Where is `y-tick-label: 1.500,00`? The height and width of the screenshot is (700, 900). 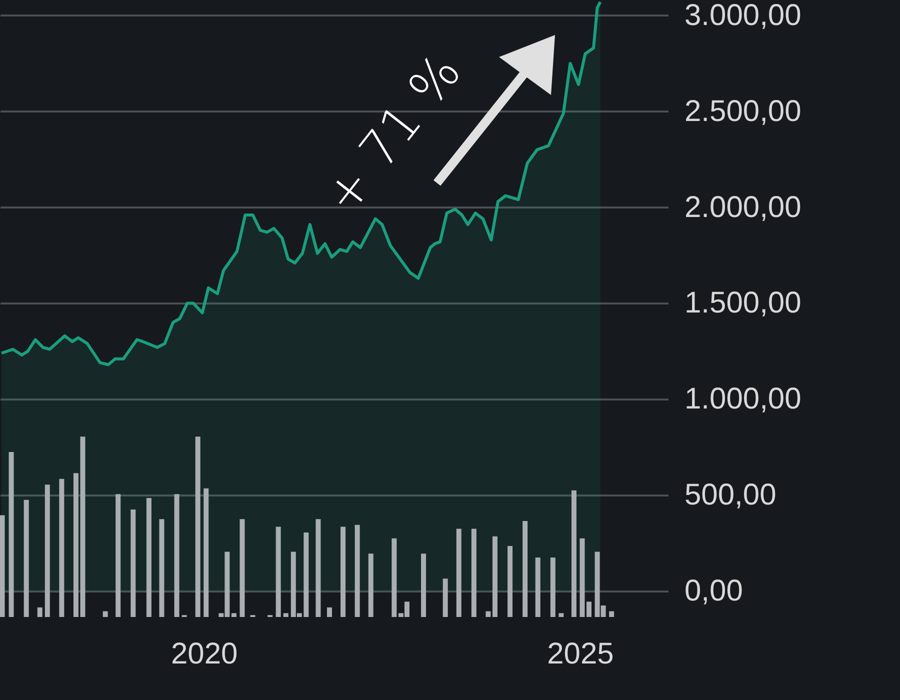 y-tick-label: 1.500,00 is located at coordinates (743, 303).